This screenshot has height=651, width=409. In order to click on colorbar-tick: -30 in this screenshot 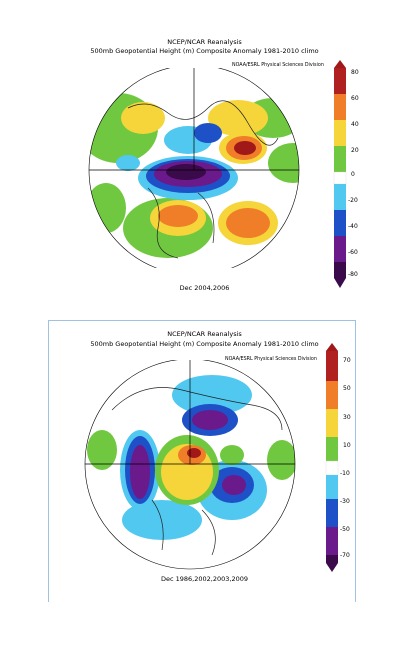, I will do `click(345, 501)`.